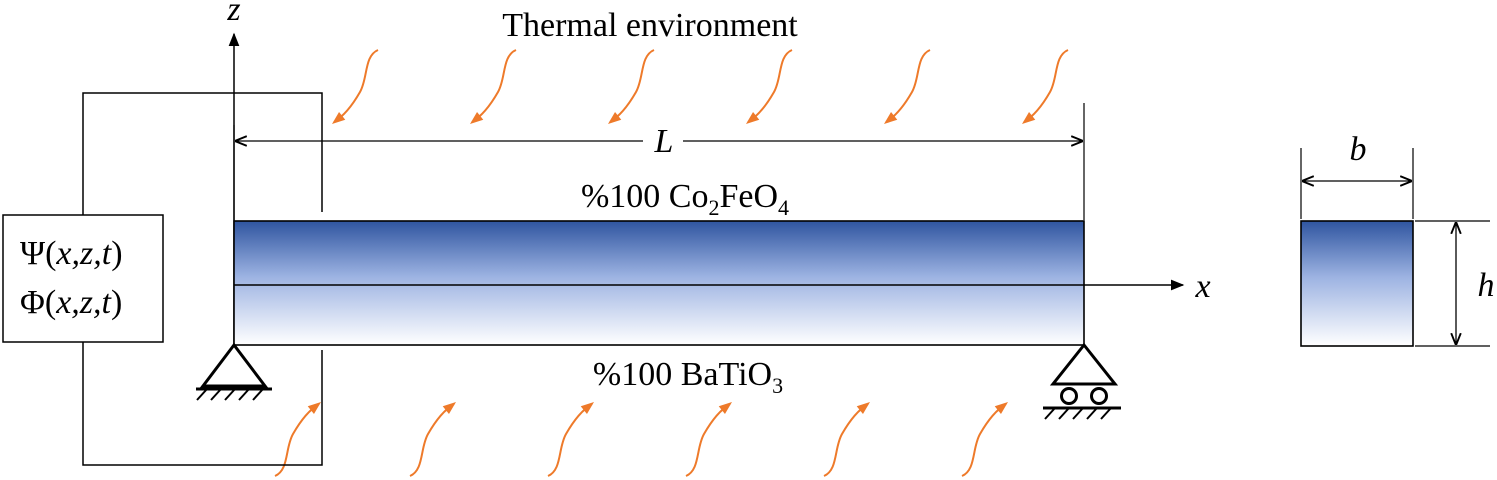  I want to click on cross-section, so click(1357, 283).